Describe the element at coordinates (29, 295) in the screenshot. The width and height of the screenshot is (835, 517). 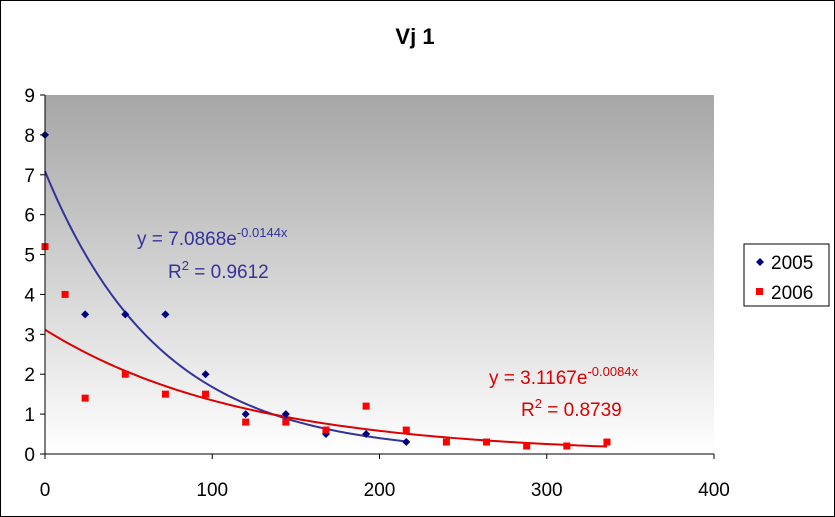
I see `y-tick-label: 4` at that location.